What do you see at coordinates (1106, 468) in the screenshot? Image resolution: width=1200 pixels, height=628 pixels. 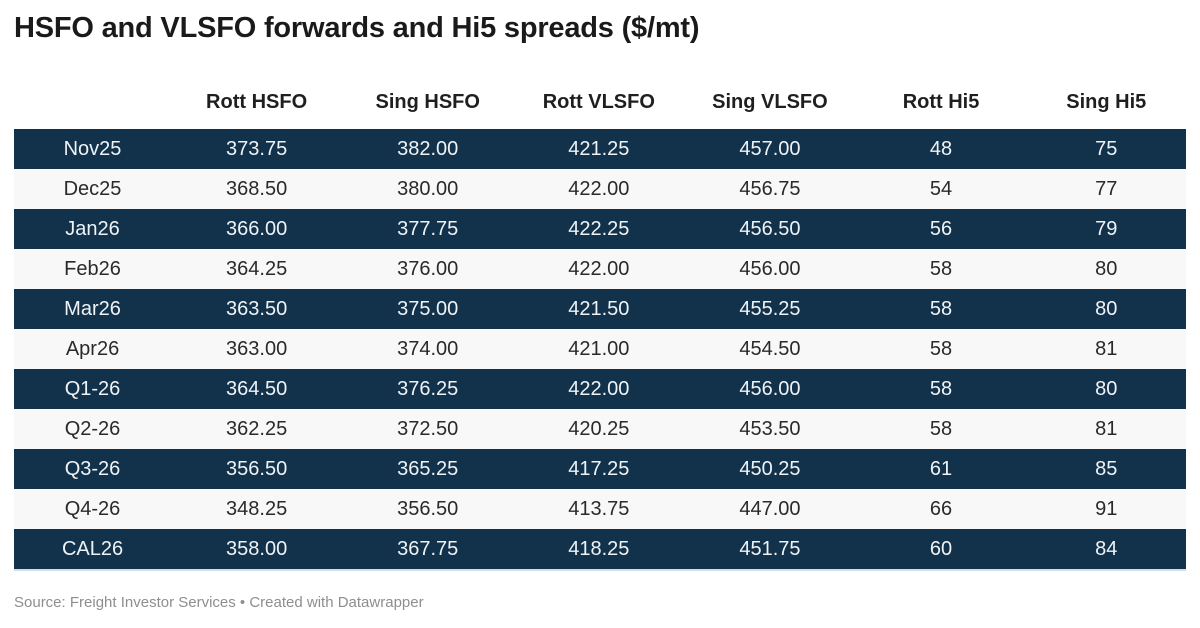 I see `value-cell: 85` at bounding box center [1106, 468].